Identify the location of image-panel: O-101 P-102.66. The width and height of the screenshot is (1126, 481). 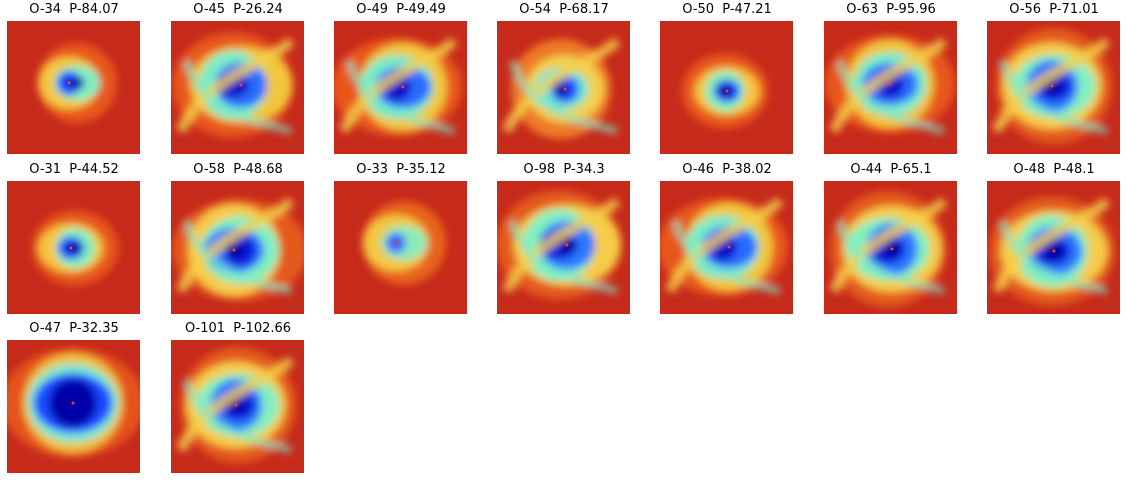
(238, 396).